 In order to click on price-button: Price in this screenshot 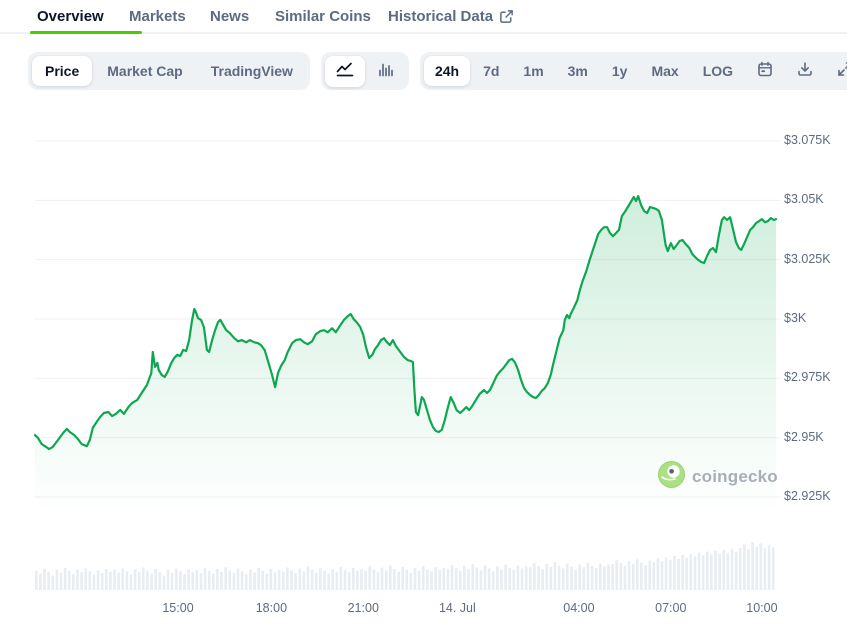, I will do `click(62, 71)`.